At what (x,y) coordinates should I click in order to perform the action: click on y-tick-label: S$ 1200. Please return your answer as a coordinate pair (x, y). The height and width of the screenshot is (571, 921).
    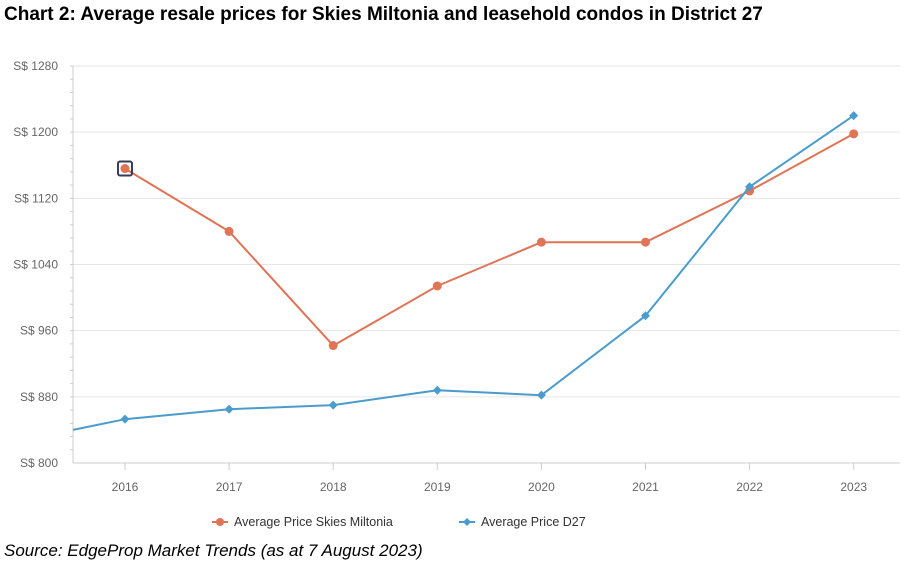
    Looking at the image, I should click on (35, 132).